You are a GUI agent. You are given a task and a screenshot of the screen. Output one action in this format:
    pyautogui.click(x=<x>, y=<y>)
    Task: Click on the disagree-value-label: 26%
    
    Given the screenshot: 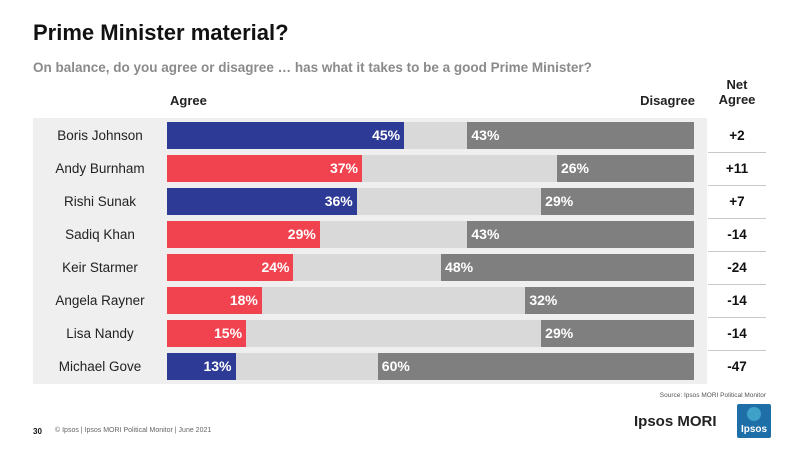 What is the action you would take?
    pyautogui.click(x=574, y=168)
    